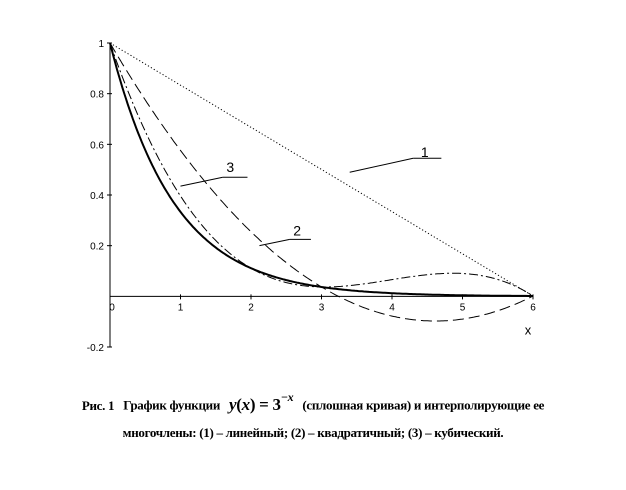 The width and height of the screenshot is (626, 490). Describe the element at coordinates (97, 145) in the screenshot. I see `y-tick-label: 0.6` at that location.